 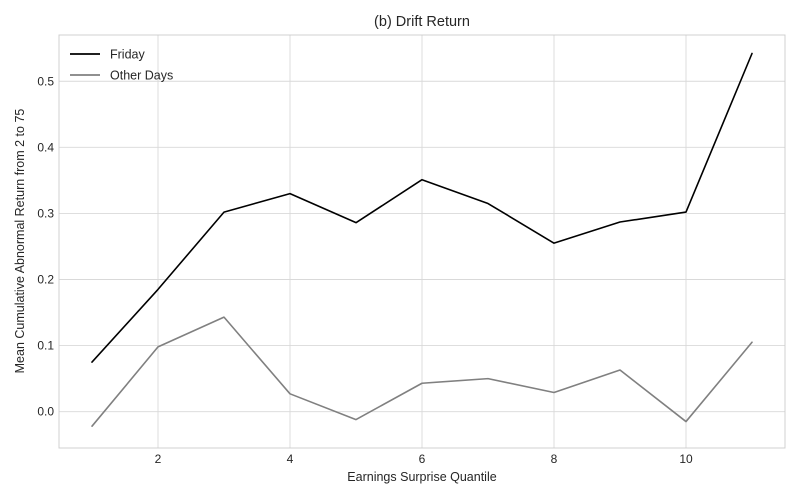 I want to click on legend-label: Friday, so click(x=127, y=55).